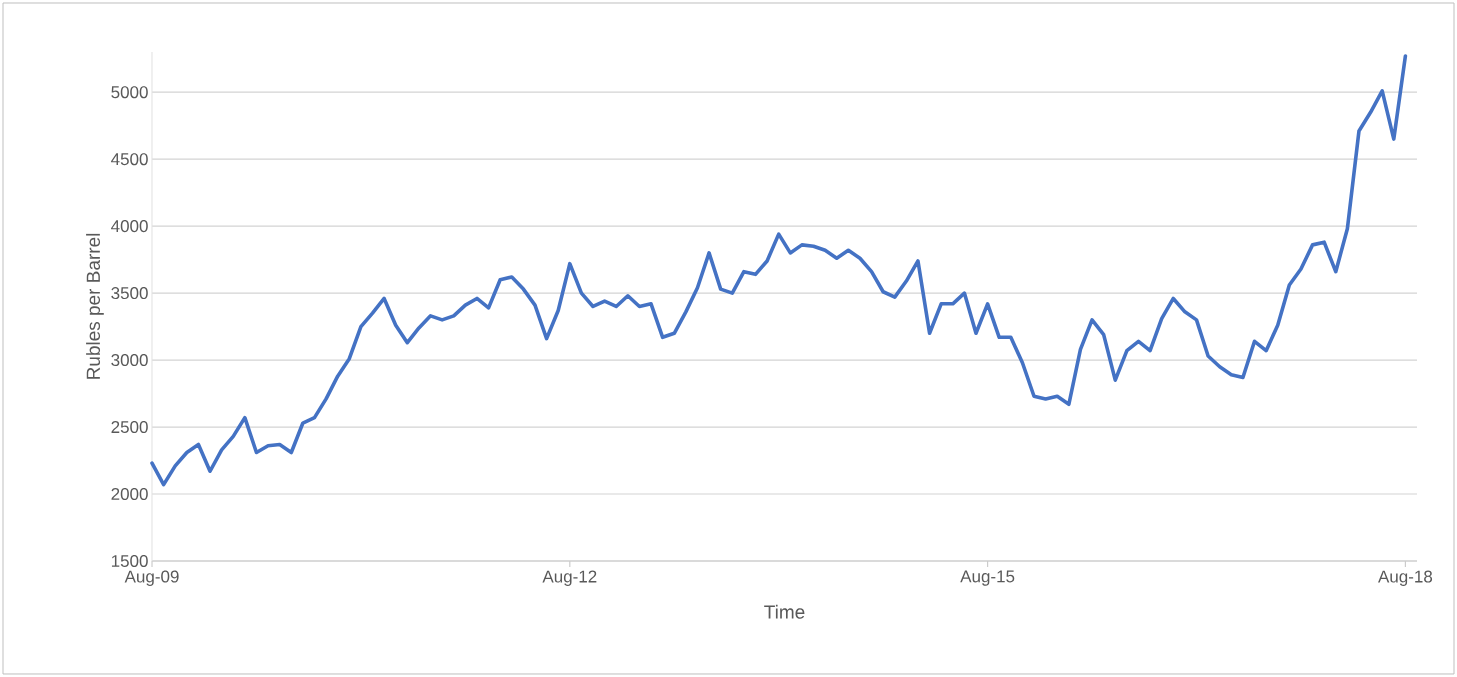  What do you see at coordinates (129, 427) in the screenshot?
I see `y-tick-label: 2500` at bounding box center [129, 427].